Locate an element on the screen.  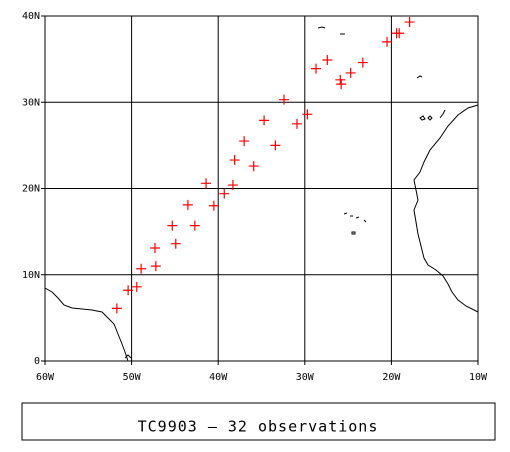
y-tick-label: 40N is located at coordinates (31, 16).